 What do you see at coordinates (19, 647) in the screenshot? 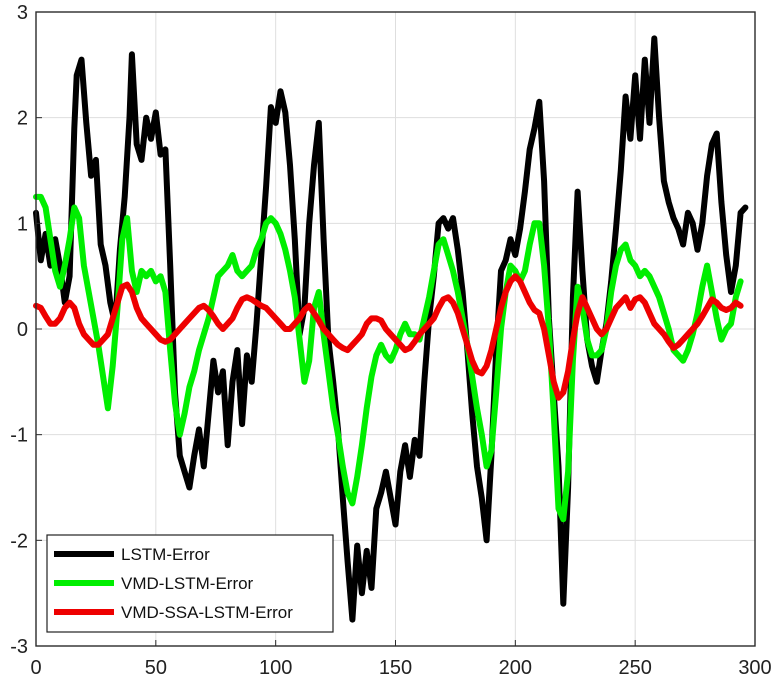
I see `y-tick-label: -3` at bounding box center [19, 647].